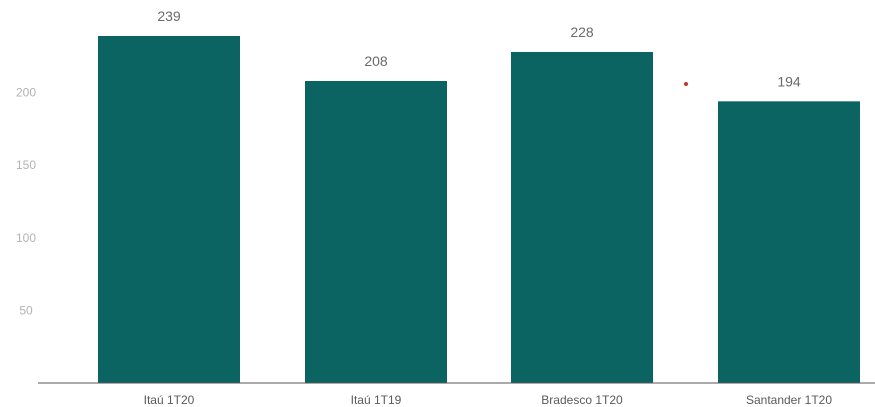 The height and width of the screenshot is (407, 875). Describe the element at coordinates (169, 16) in the screenshot. I see `bar-value-label: 239` at that location.